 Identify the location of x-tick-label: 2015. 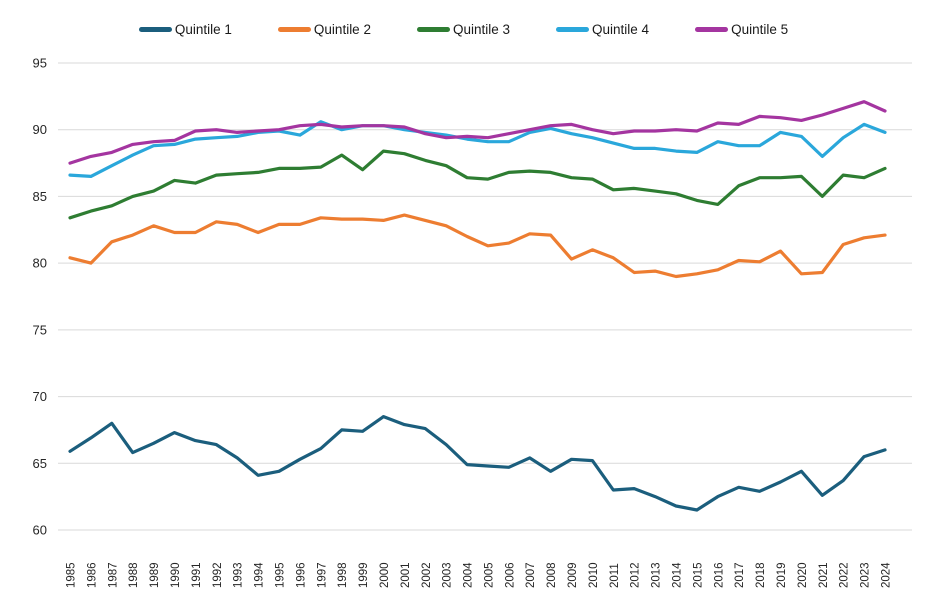
(698, 575).